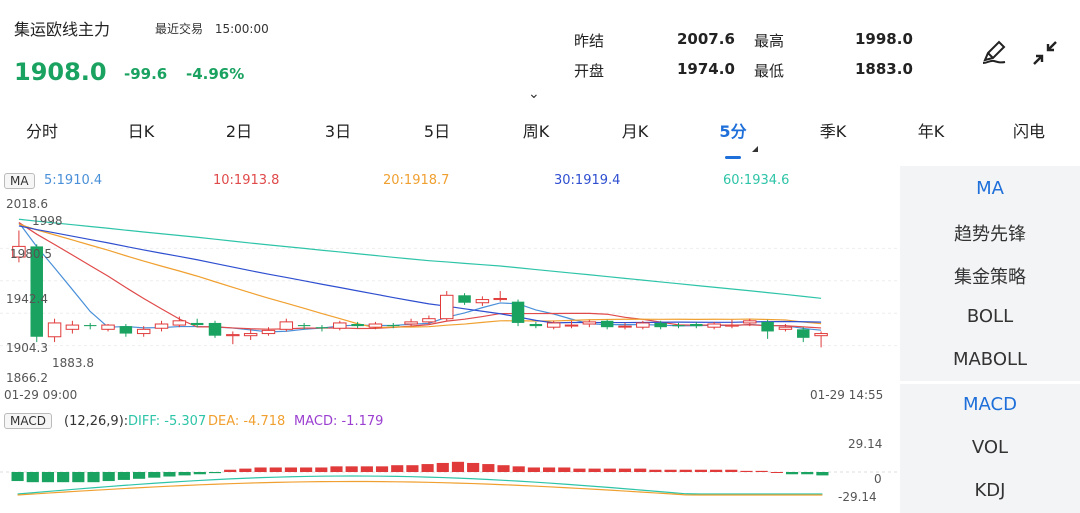  I want to click on status-label: 最近交易, so click(179, 29).